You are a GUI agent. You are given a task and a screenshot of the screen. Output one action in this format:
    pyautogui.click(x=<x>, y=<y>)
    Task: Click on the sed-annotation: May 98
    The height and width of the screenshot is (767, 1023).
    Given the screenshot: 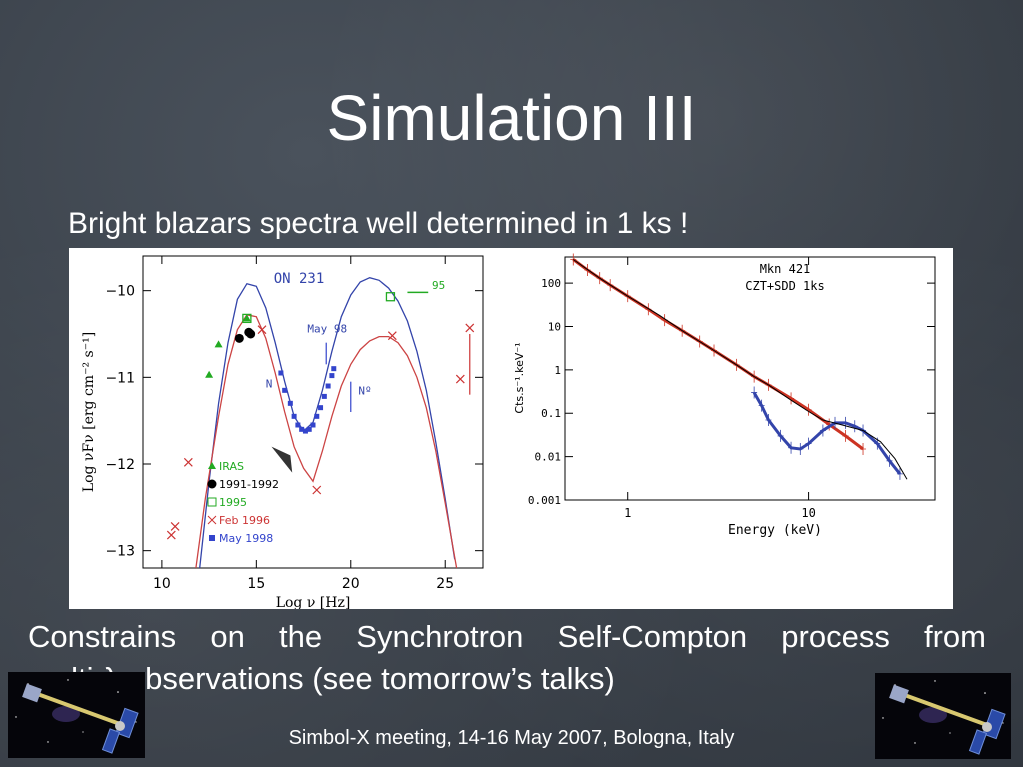 What is the action you would take?
    pyautogui.click(x=327, y=328)
    